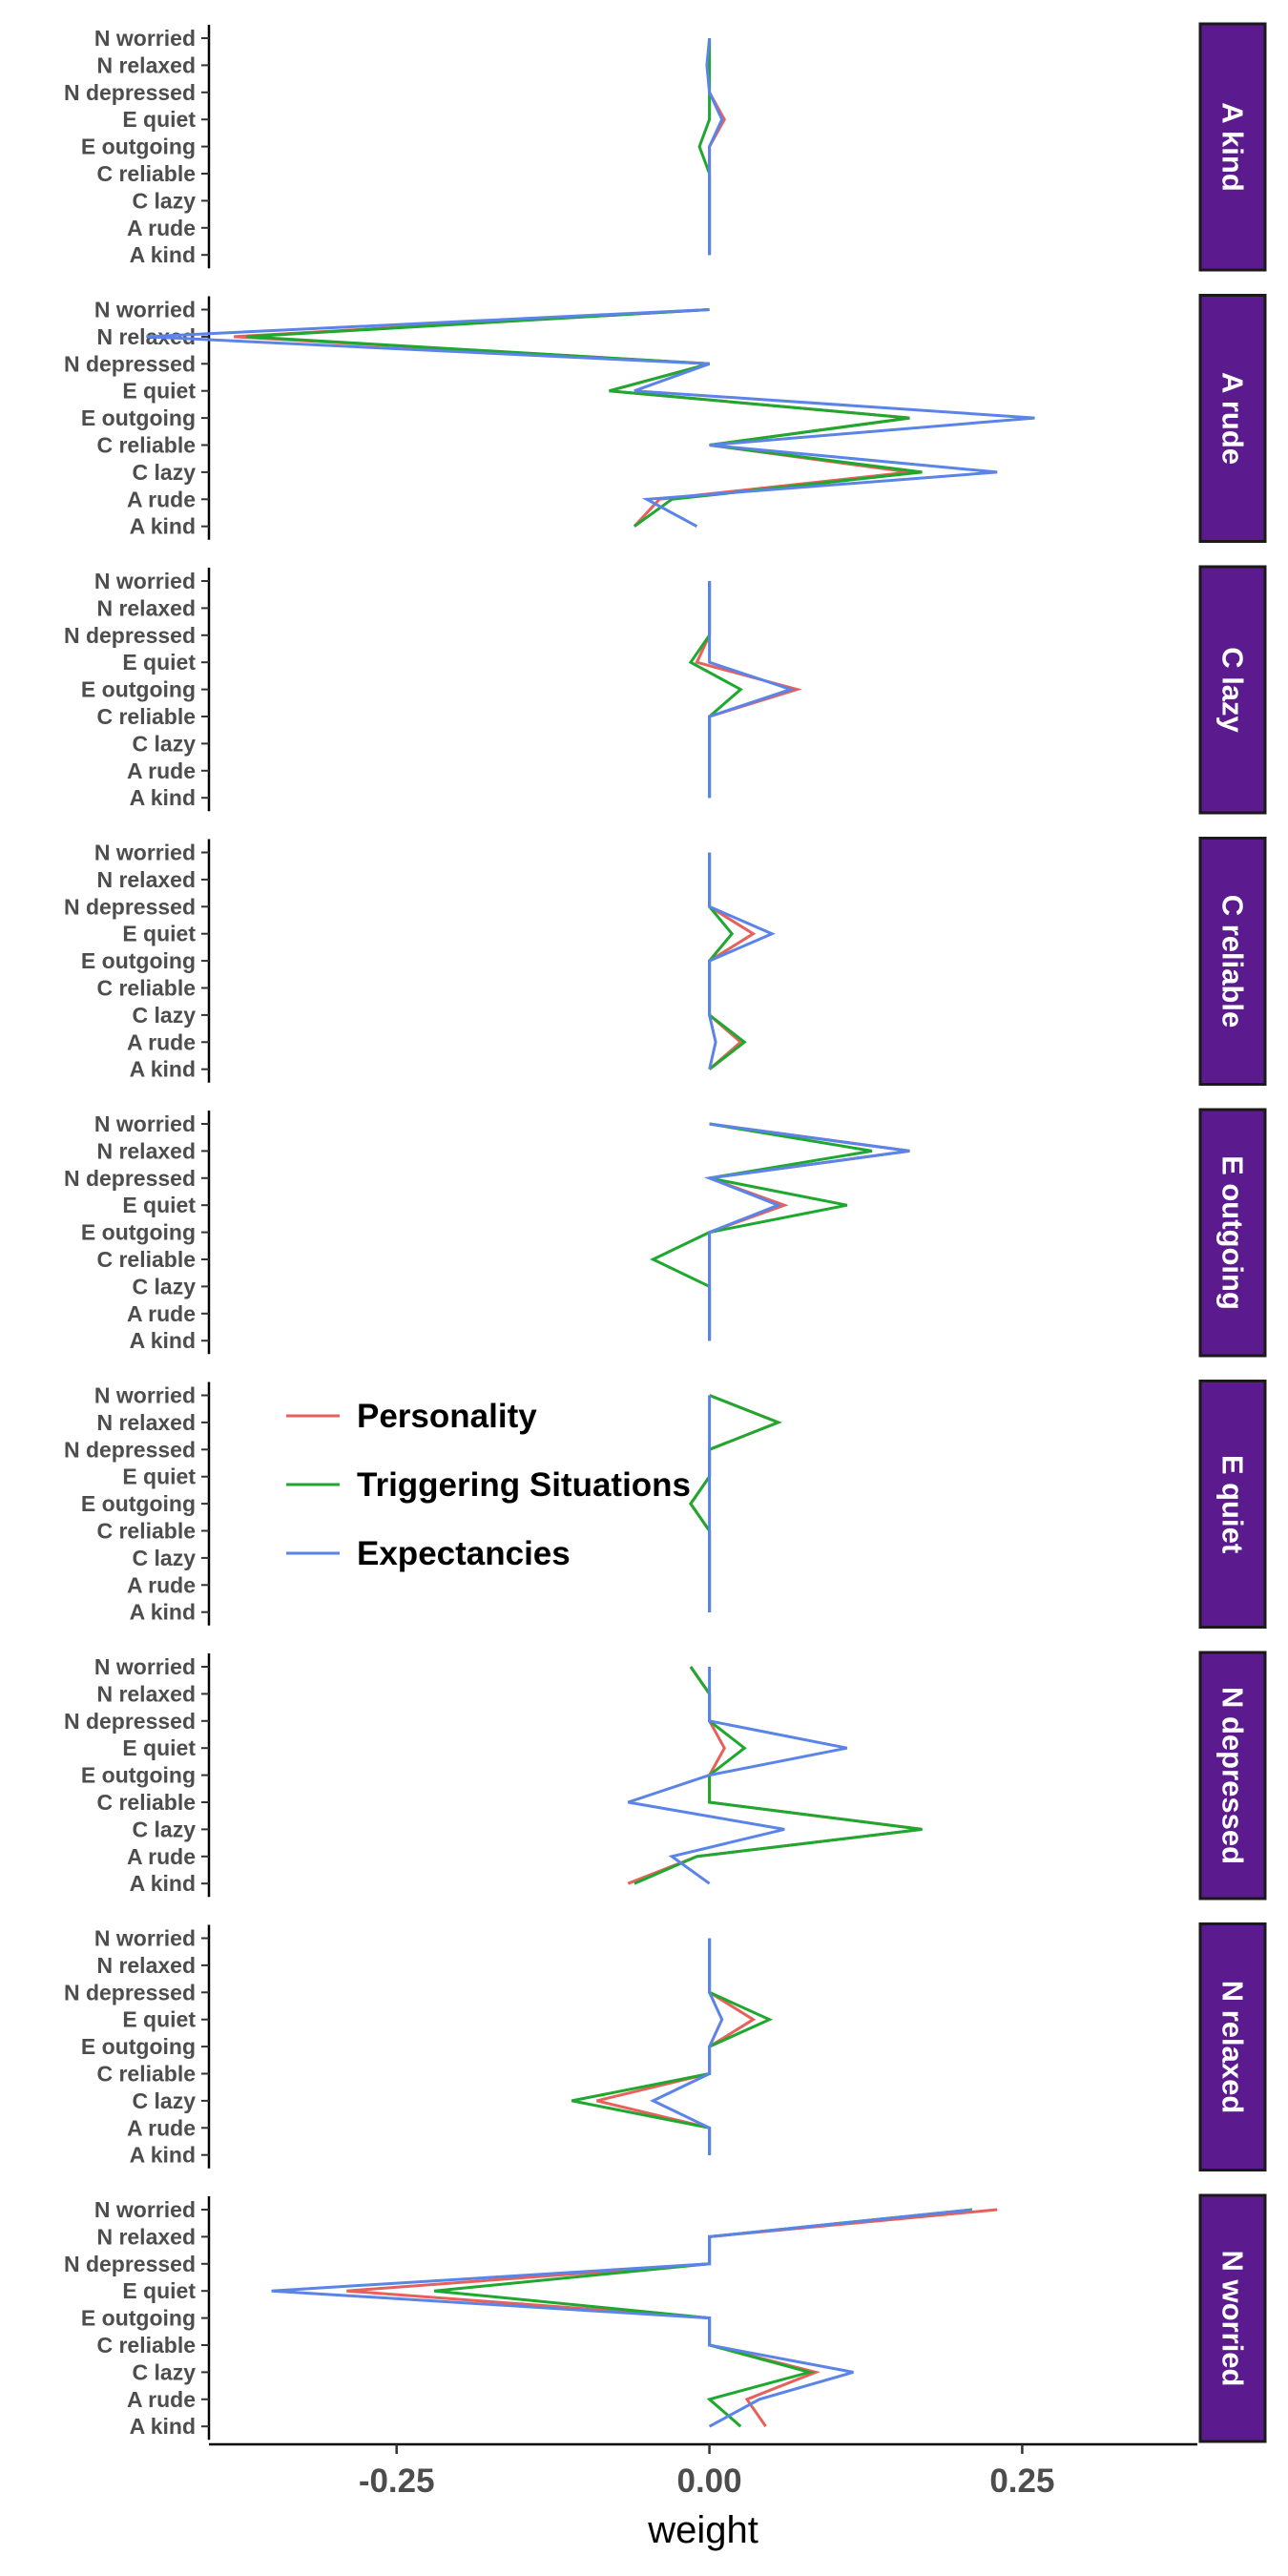 The height and width of the screenshot is (2576, 1288). I want to click on facet-strip-label: E outgoing, so click(1233, 1232).